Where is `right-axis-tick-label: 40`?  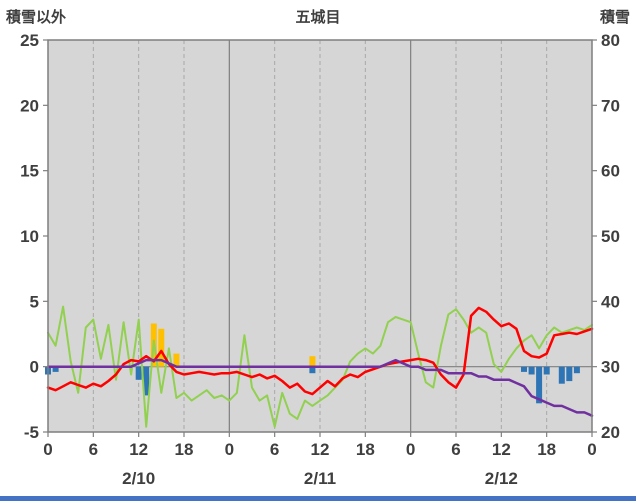
right-axis-tick-label: 40 is located at coordinates (610, 301).